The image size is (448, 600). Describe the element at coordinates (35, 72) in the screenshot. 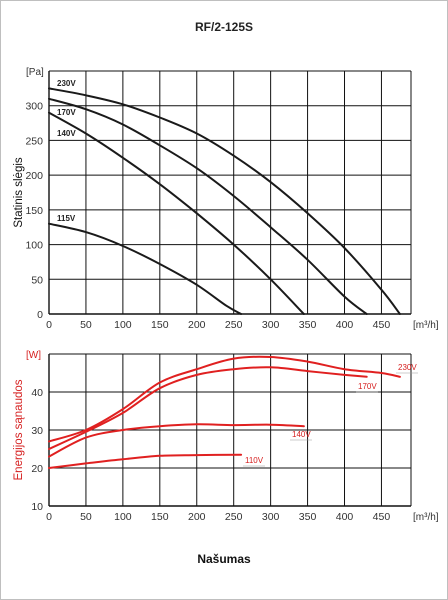

I see `y-unit-label: [Pa]` at that location.